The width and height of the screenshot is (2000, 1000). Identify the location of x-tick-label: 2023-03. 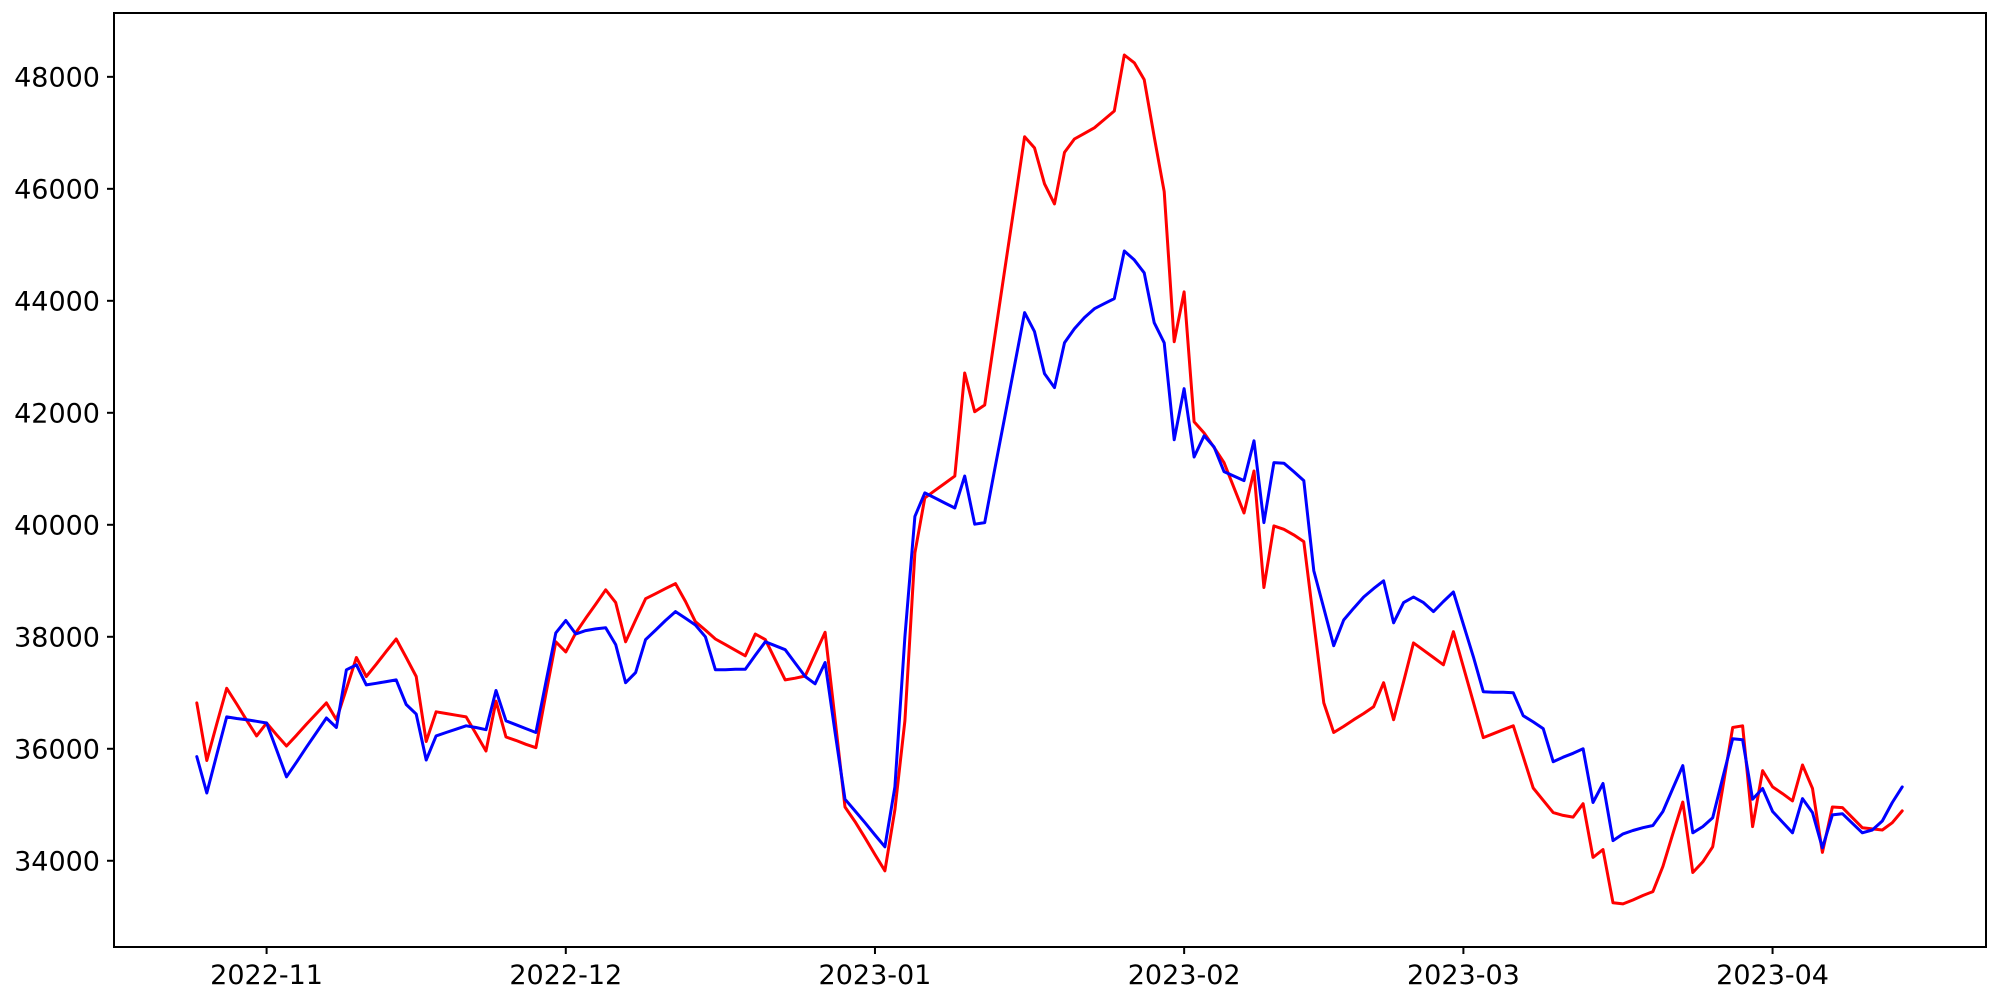
(1463, 975).